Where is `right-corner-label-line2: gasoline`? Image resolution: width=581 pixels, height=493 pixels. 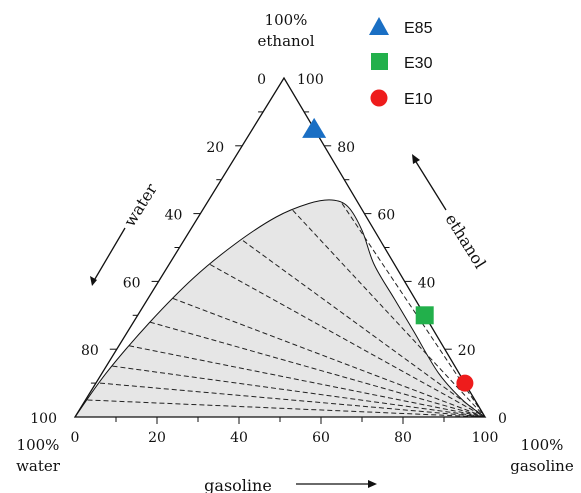
right-corner-label-line2: gasoline is located at coordinates (542, 466).